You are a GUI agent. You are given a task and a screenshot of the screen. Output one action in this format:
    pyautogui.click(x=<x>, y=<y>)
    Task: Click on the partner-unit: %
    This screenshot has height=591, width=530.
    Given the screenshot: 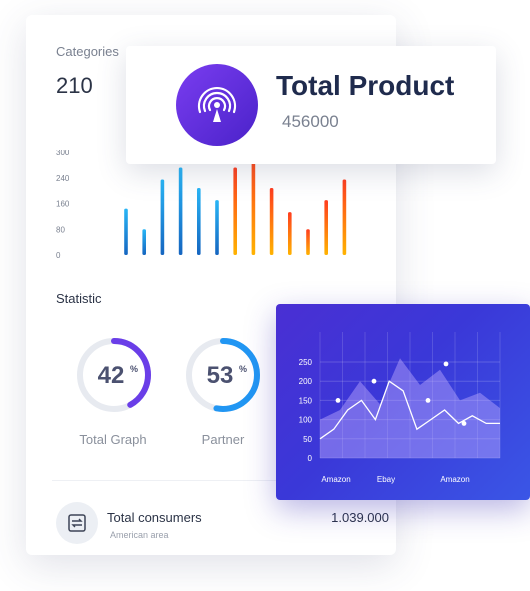 What is the action you would take?
    pyautogui.click(x=243, y=369)
    